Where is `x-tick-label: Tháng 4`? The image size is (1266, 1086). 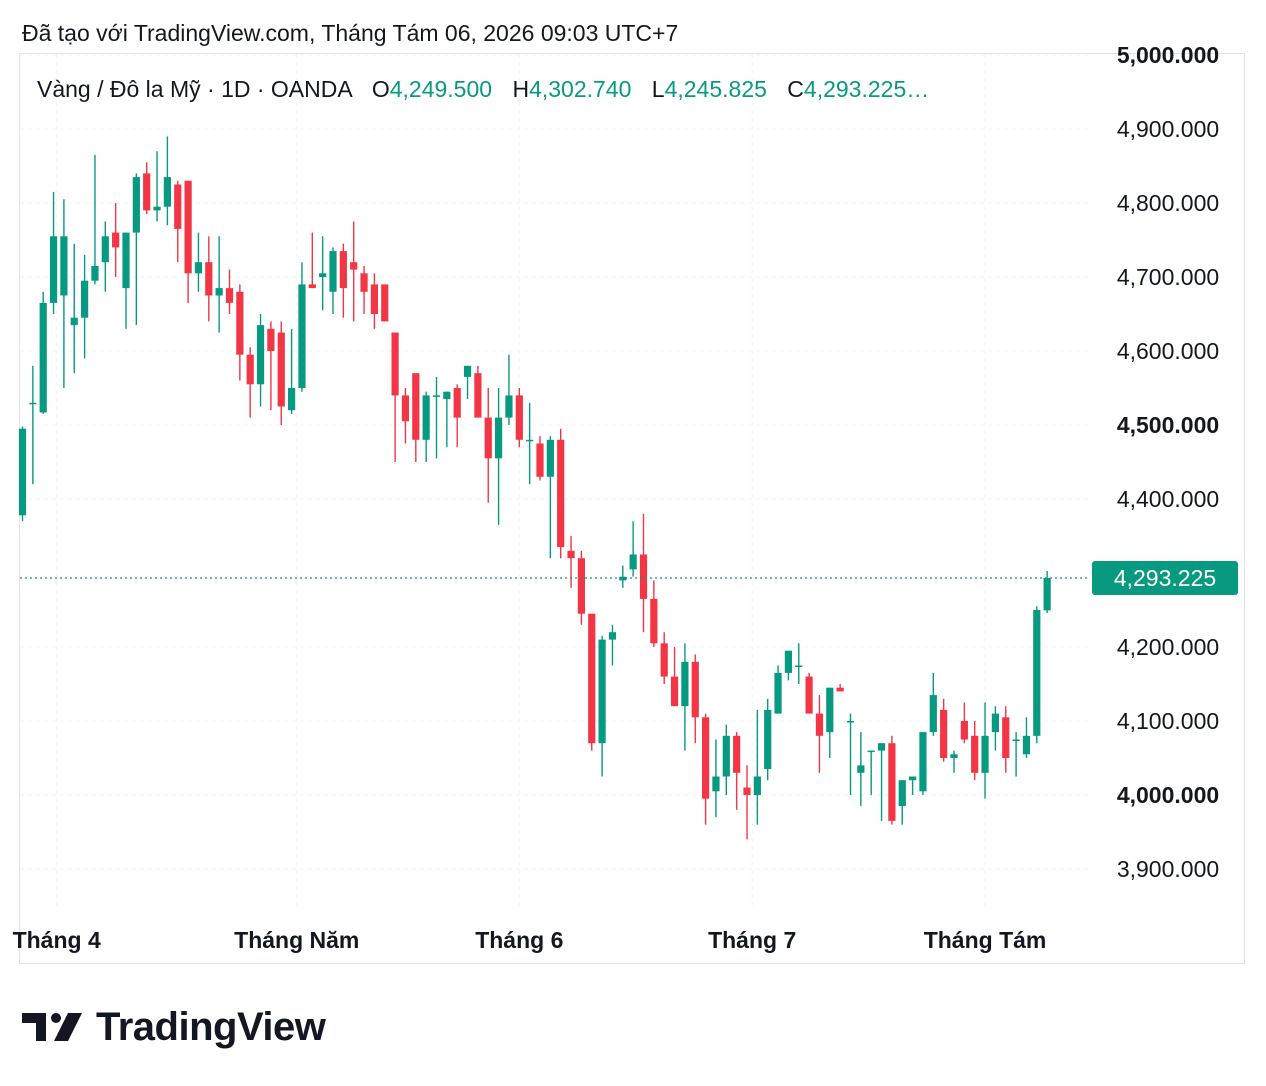
x-tick-label: Tháng 4 is located at coordinates (57, 940).